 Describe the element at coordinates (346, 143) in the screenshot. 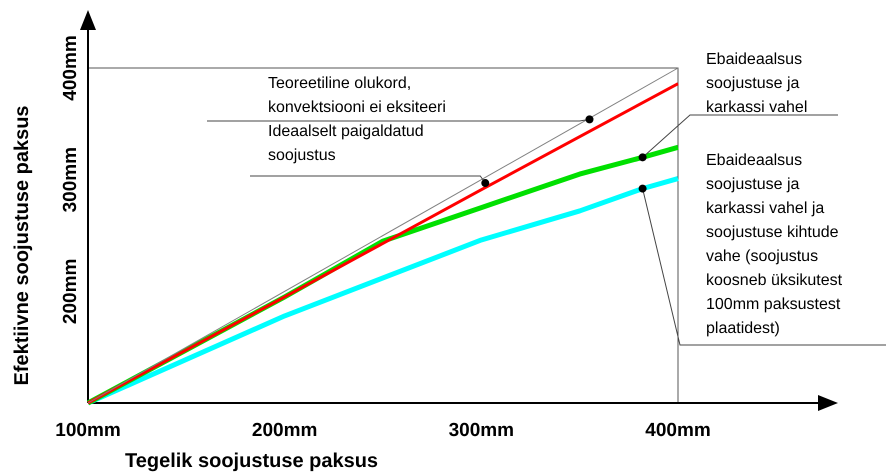

I see `annotation: Ideaalselt paigaldatud soojustus` at that location.